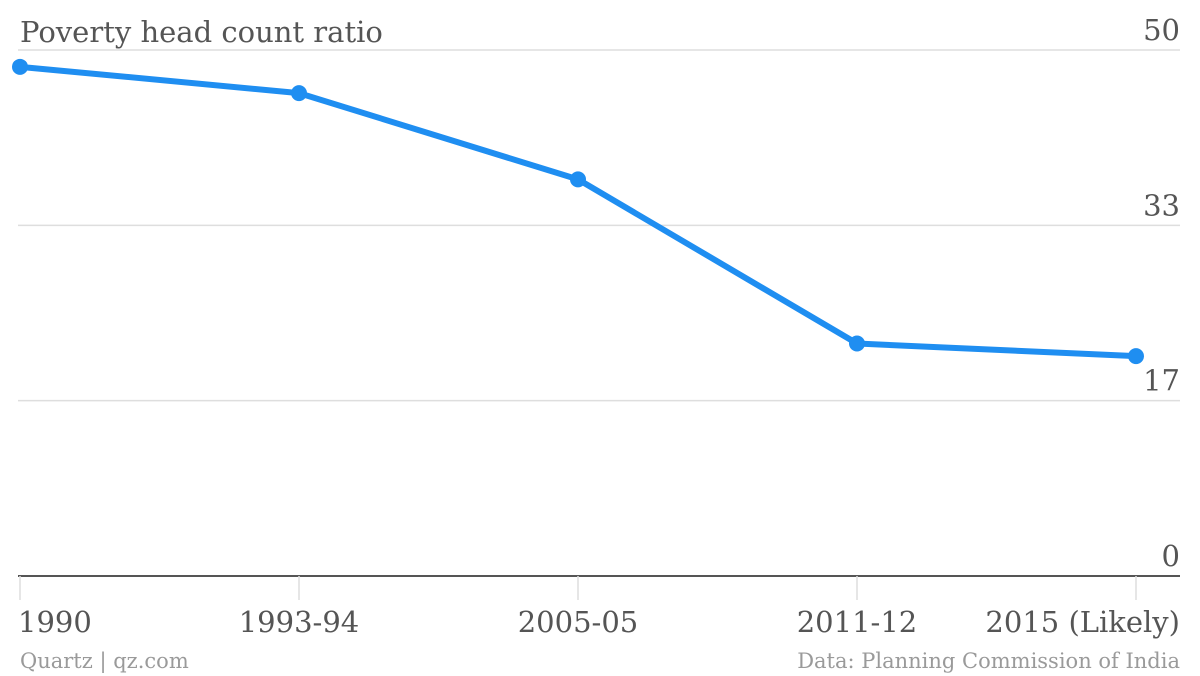 The width and height of the screenshot is (1200, 676). I want to click on x-tick-label-1: 1993-94, so click(299, 622).